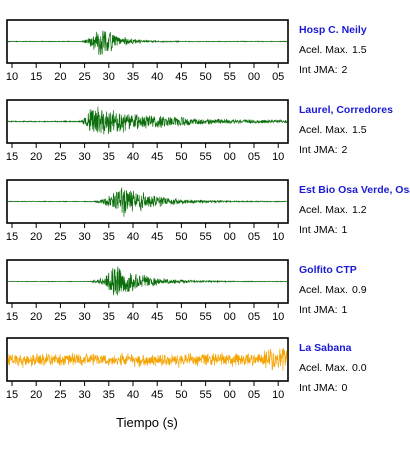  Describe the element at coordinates (359, 210) in the screenshot. I see `accel-max-value: 1.2` at that location.